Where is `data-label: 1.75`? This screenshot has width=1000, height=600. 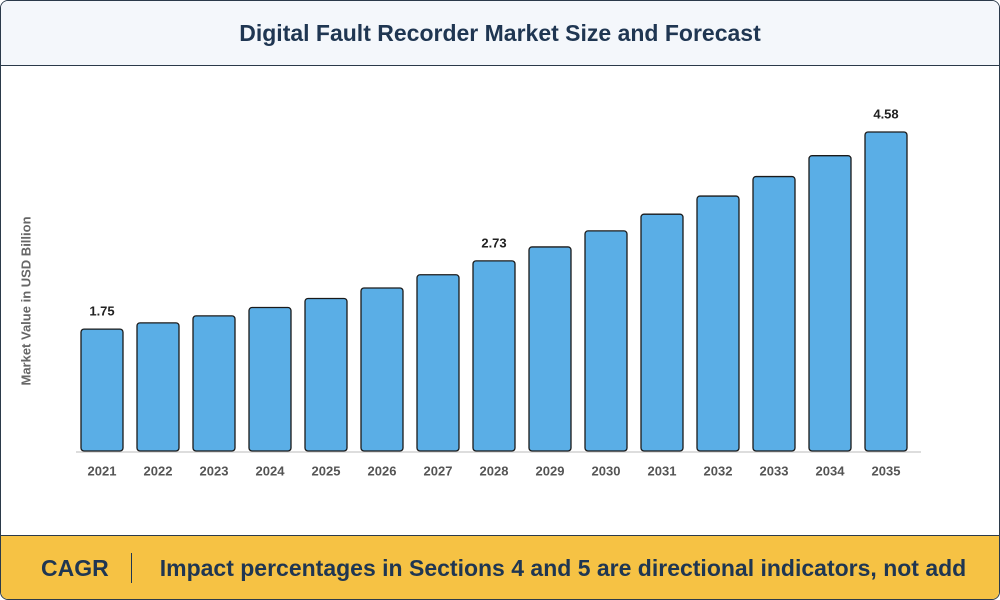
data-label: 1.75 is located at coordinates (101, 311).